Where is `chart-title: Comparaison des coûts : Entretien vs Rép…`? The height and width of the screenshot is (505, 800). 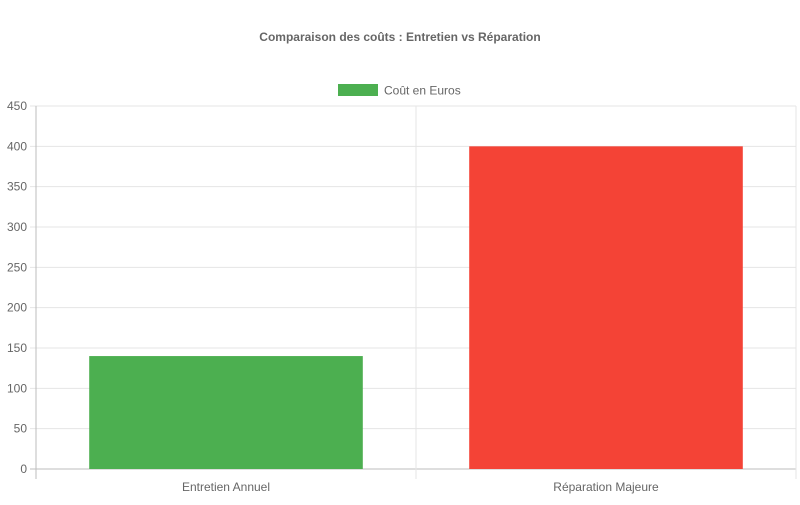 chart-title: Comparaison des coûts : Entretien vs Rép… is located at coordinates (399, 37).